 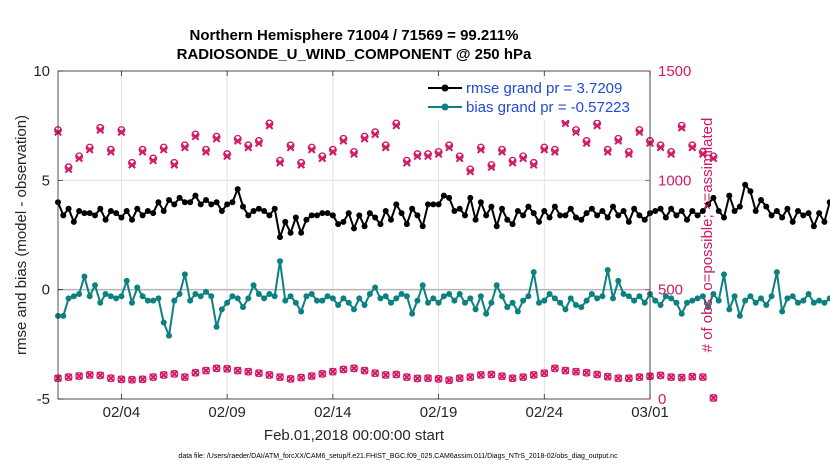 I want to click on y2-tick-label-1: 500, so click(x=670, y=290).